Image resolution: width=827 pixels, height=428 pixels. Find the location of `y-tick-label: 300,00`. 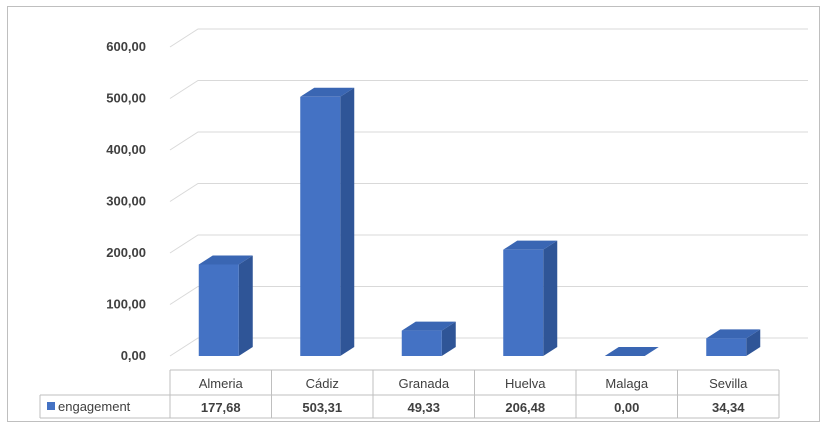

y-tick-label: 300,00 is located at coordinates (126, 201).